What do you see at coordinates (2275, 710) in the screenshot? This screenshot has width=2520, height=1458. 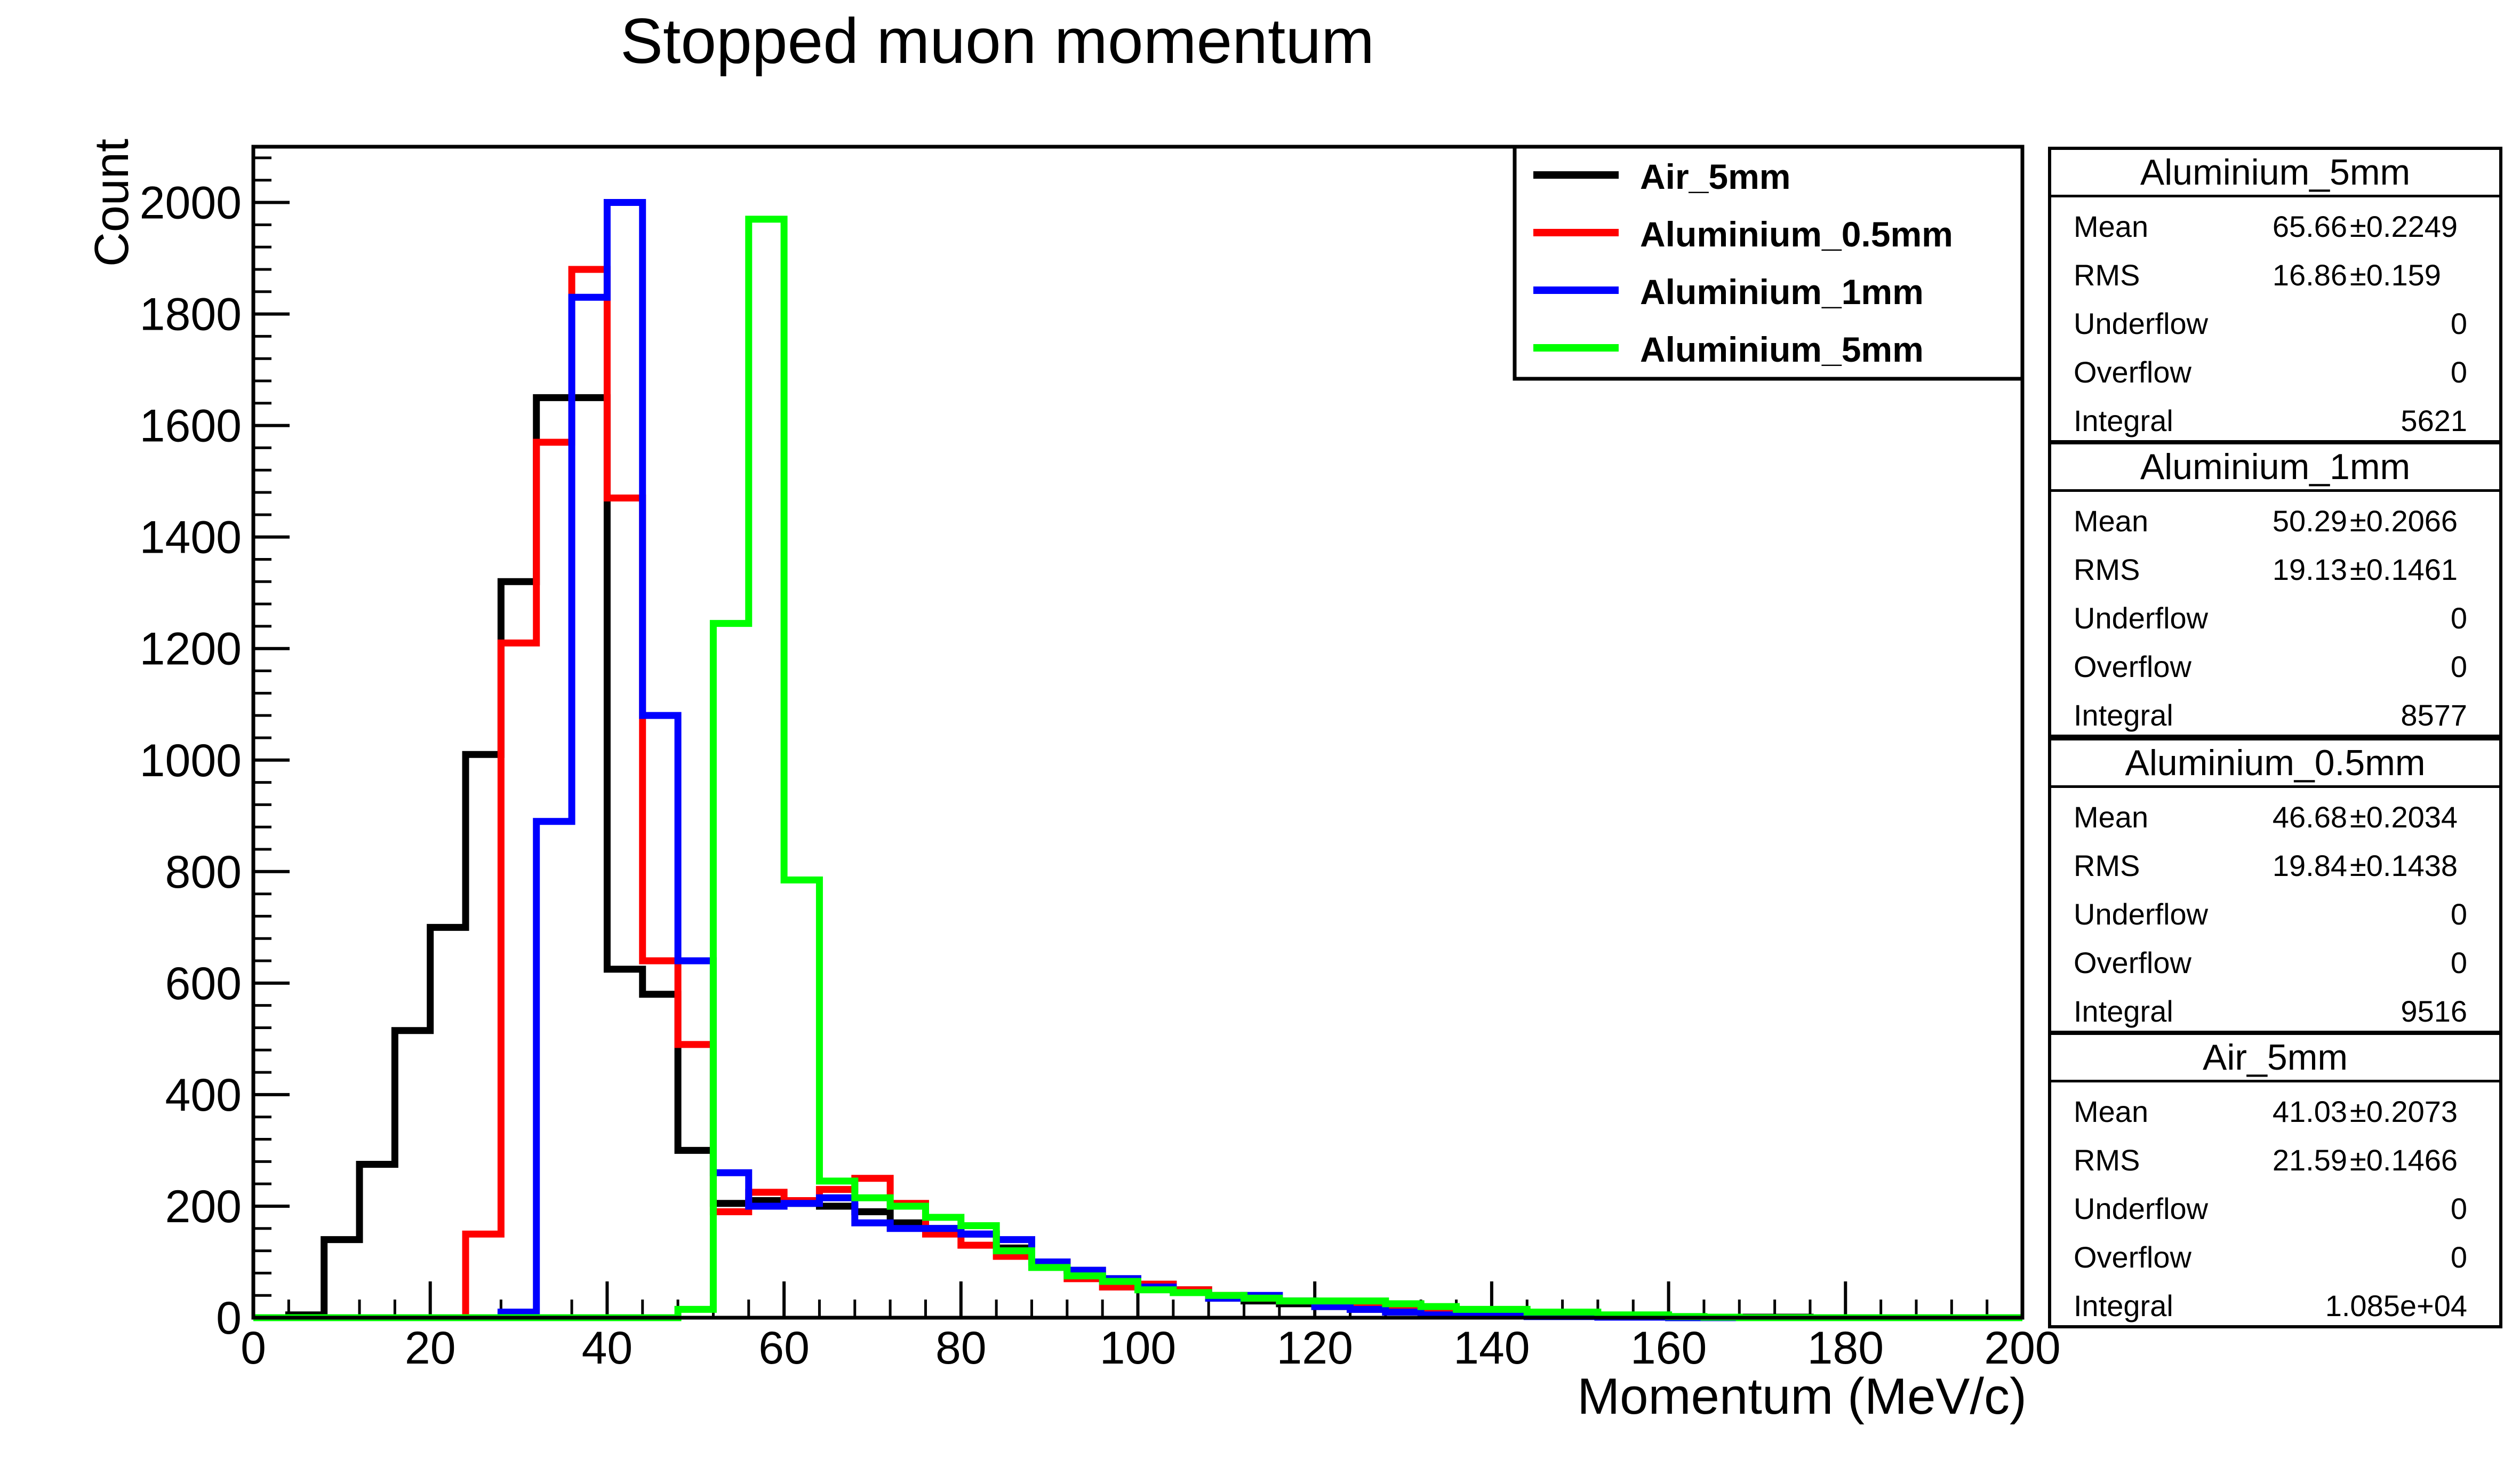 I see `stats-row: Integral 8577` at bounding box center [2275, 710].